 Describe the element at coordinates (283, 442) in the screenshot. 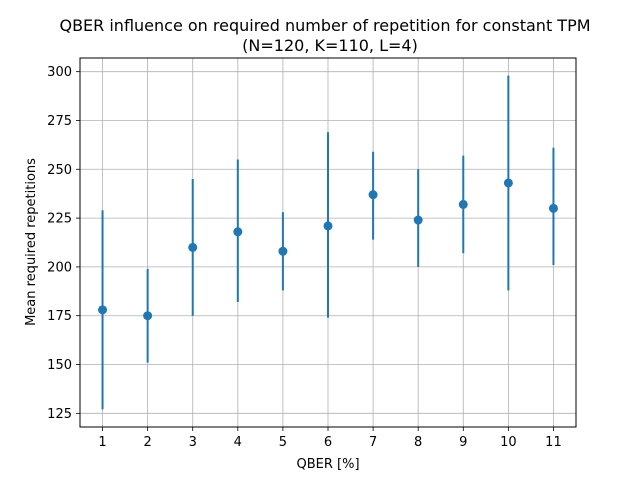

I see `x-tick-label: 5` at that location.